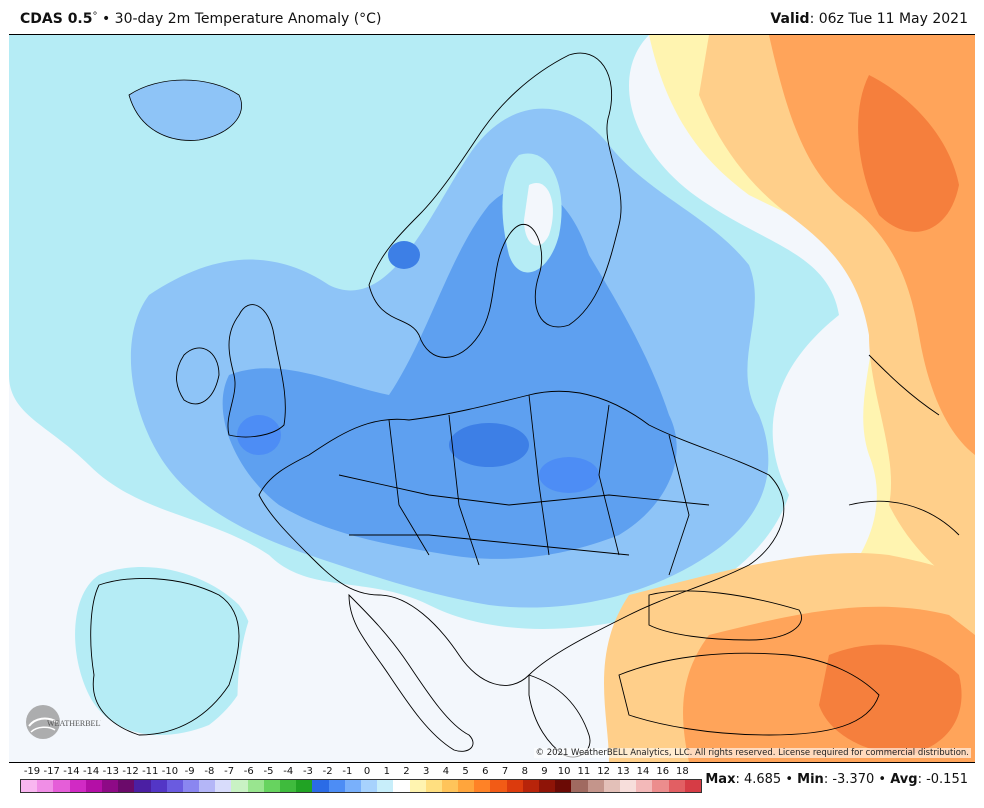 The width and height of the screenshot is (984, 808). I want to click on colorbar-tick-label: -5, so click(268, 771).